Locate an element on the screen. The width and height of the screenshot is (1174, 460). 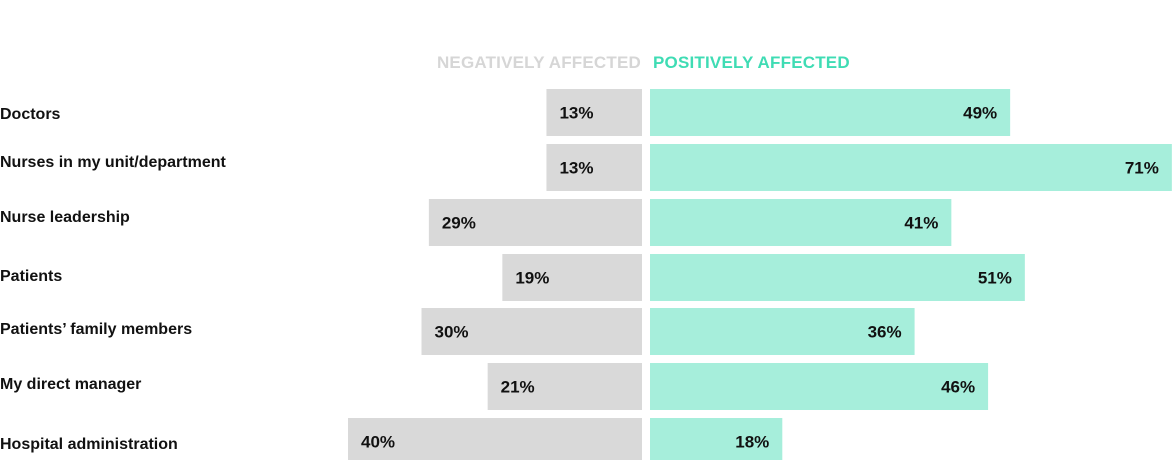
chart-row: Nurses in my unit/department 13% 71% is located at coordinates (586, 167).